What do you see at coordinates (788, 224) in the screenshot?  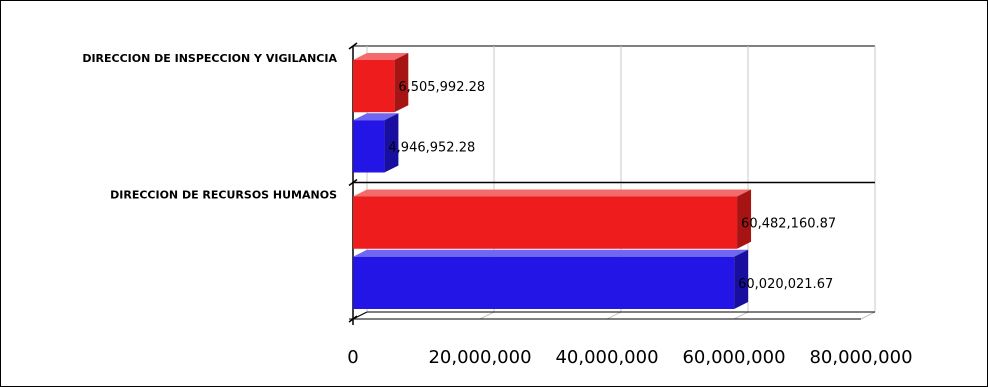 I see `data-label: 60,482,160.87` at bounding box center [788, 224].